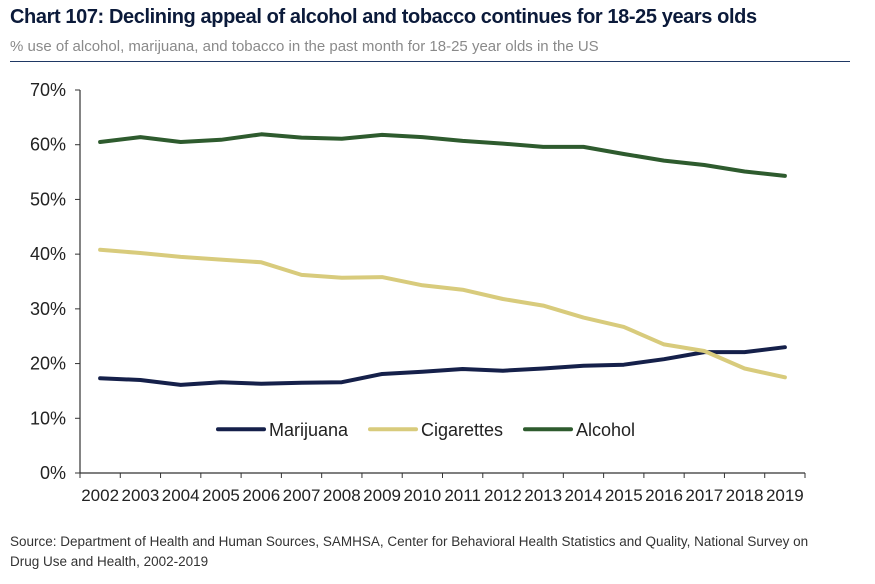 This screenshot has height=584, width=875. Describe the element at coordinates (48, 254) in the screenshot. I see `y-tick-label: 40%` at that location.